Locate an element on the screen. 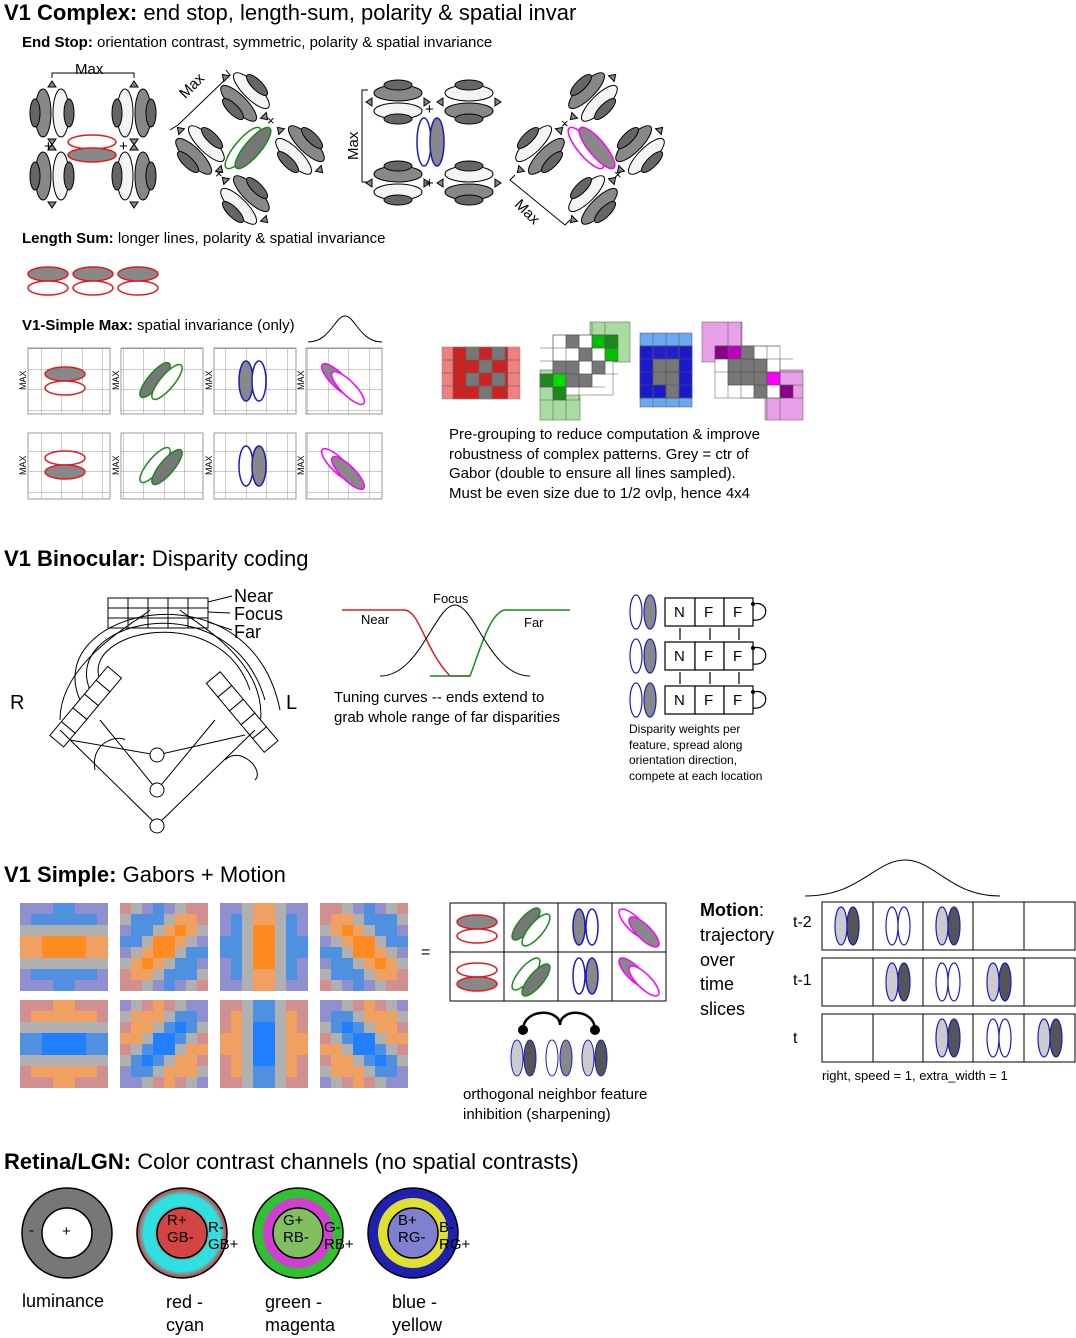  curve-near-label: Near is located at coordinates (375, 619).